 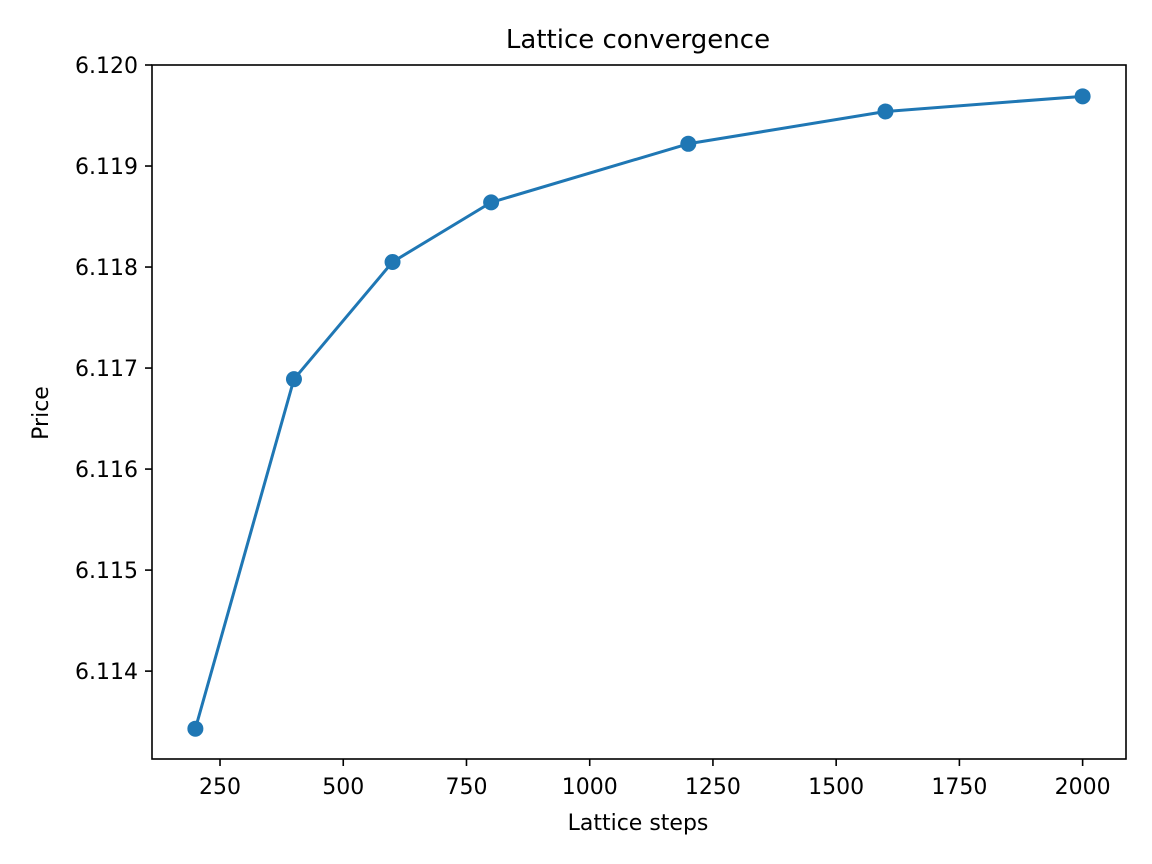 I want to click on x-tick-label: 2000, so click(x=1083, y=787).